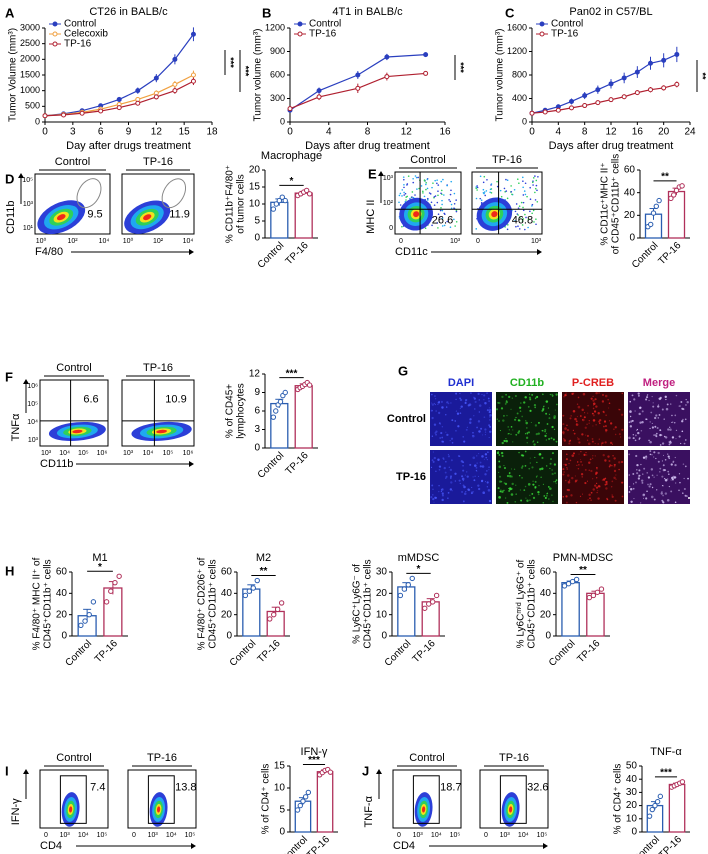  What do you see at coordinates (292, 373) in the screenshot?
I see `significance-label: ***` at bounding box center [292, 373].